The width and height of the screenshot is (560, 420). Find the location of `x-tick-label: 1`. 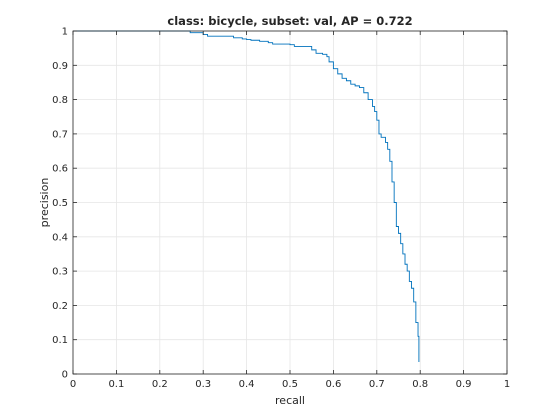

x-tick-label: 1 is located at coordinates (507, 384).